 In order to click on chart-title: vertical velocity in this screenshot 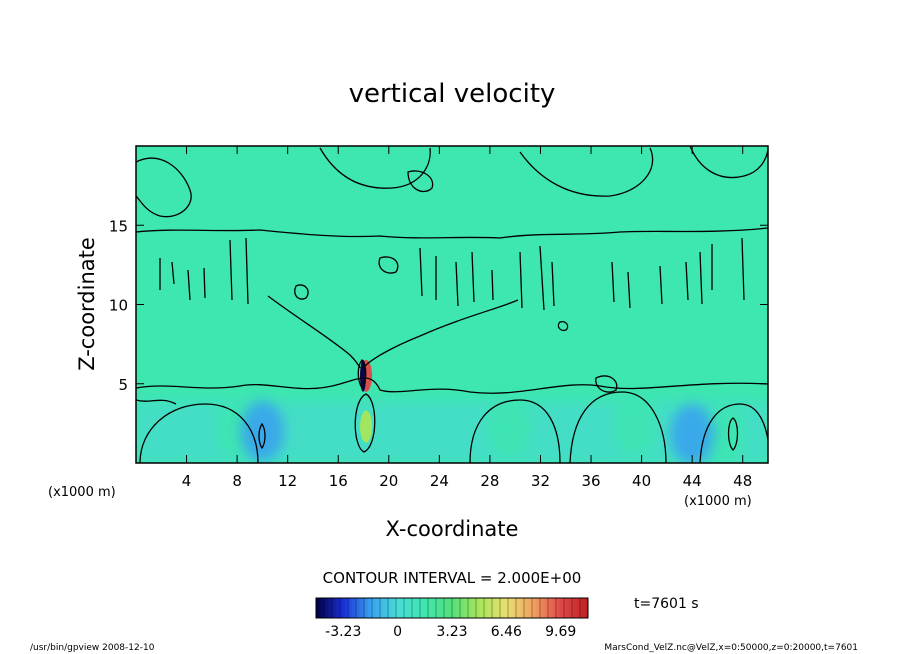, I will do `click(452, 94)`.